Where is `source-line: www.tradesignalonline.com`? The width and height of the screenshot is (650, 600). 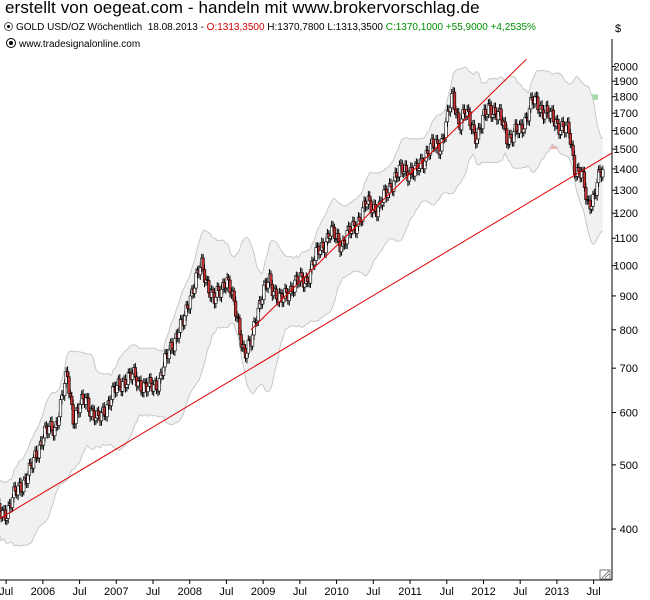
source-line: www.tradesignalonline.com is located at coordinates (73, 44).